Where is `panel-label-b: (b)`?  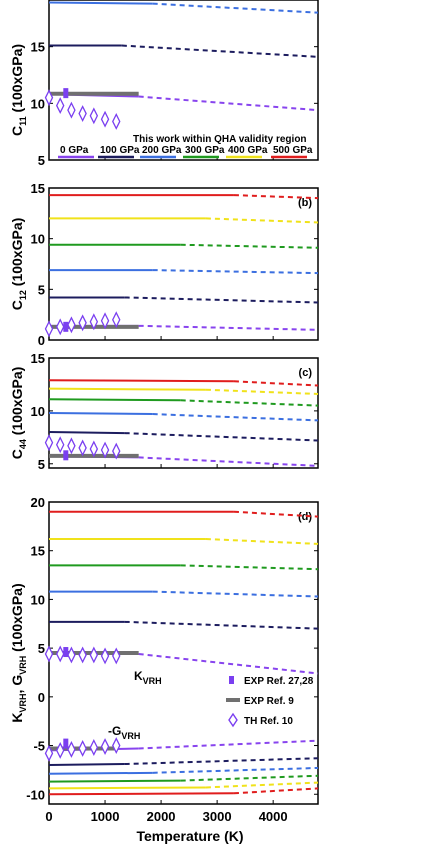 panel-label-b: (b) is located at coordinates (305, 203).